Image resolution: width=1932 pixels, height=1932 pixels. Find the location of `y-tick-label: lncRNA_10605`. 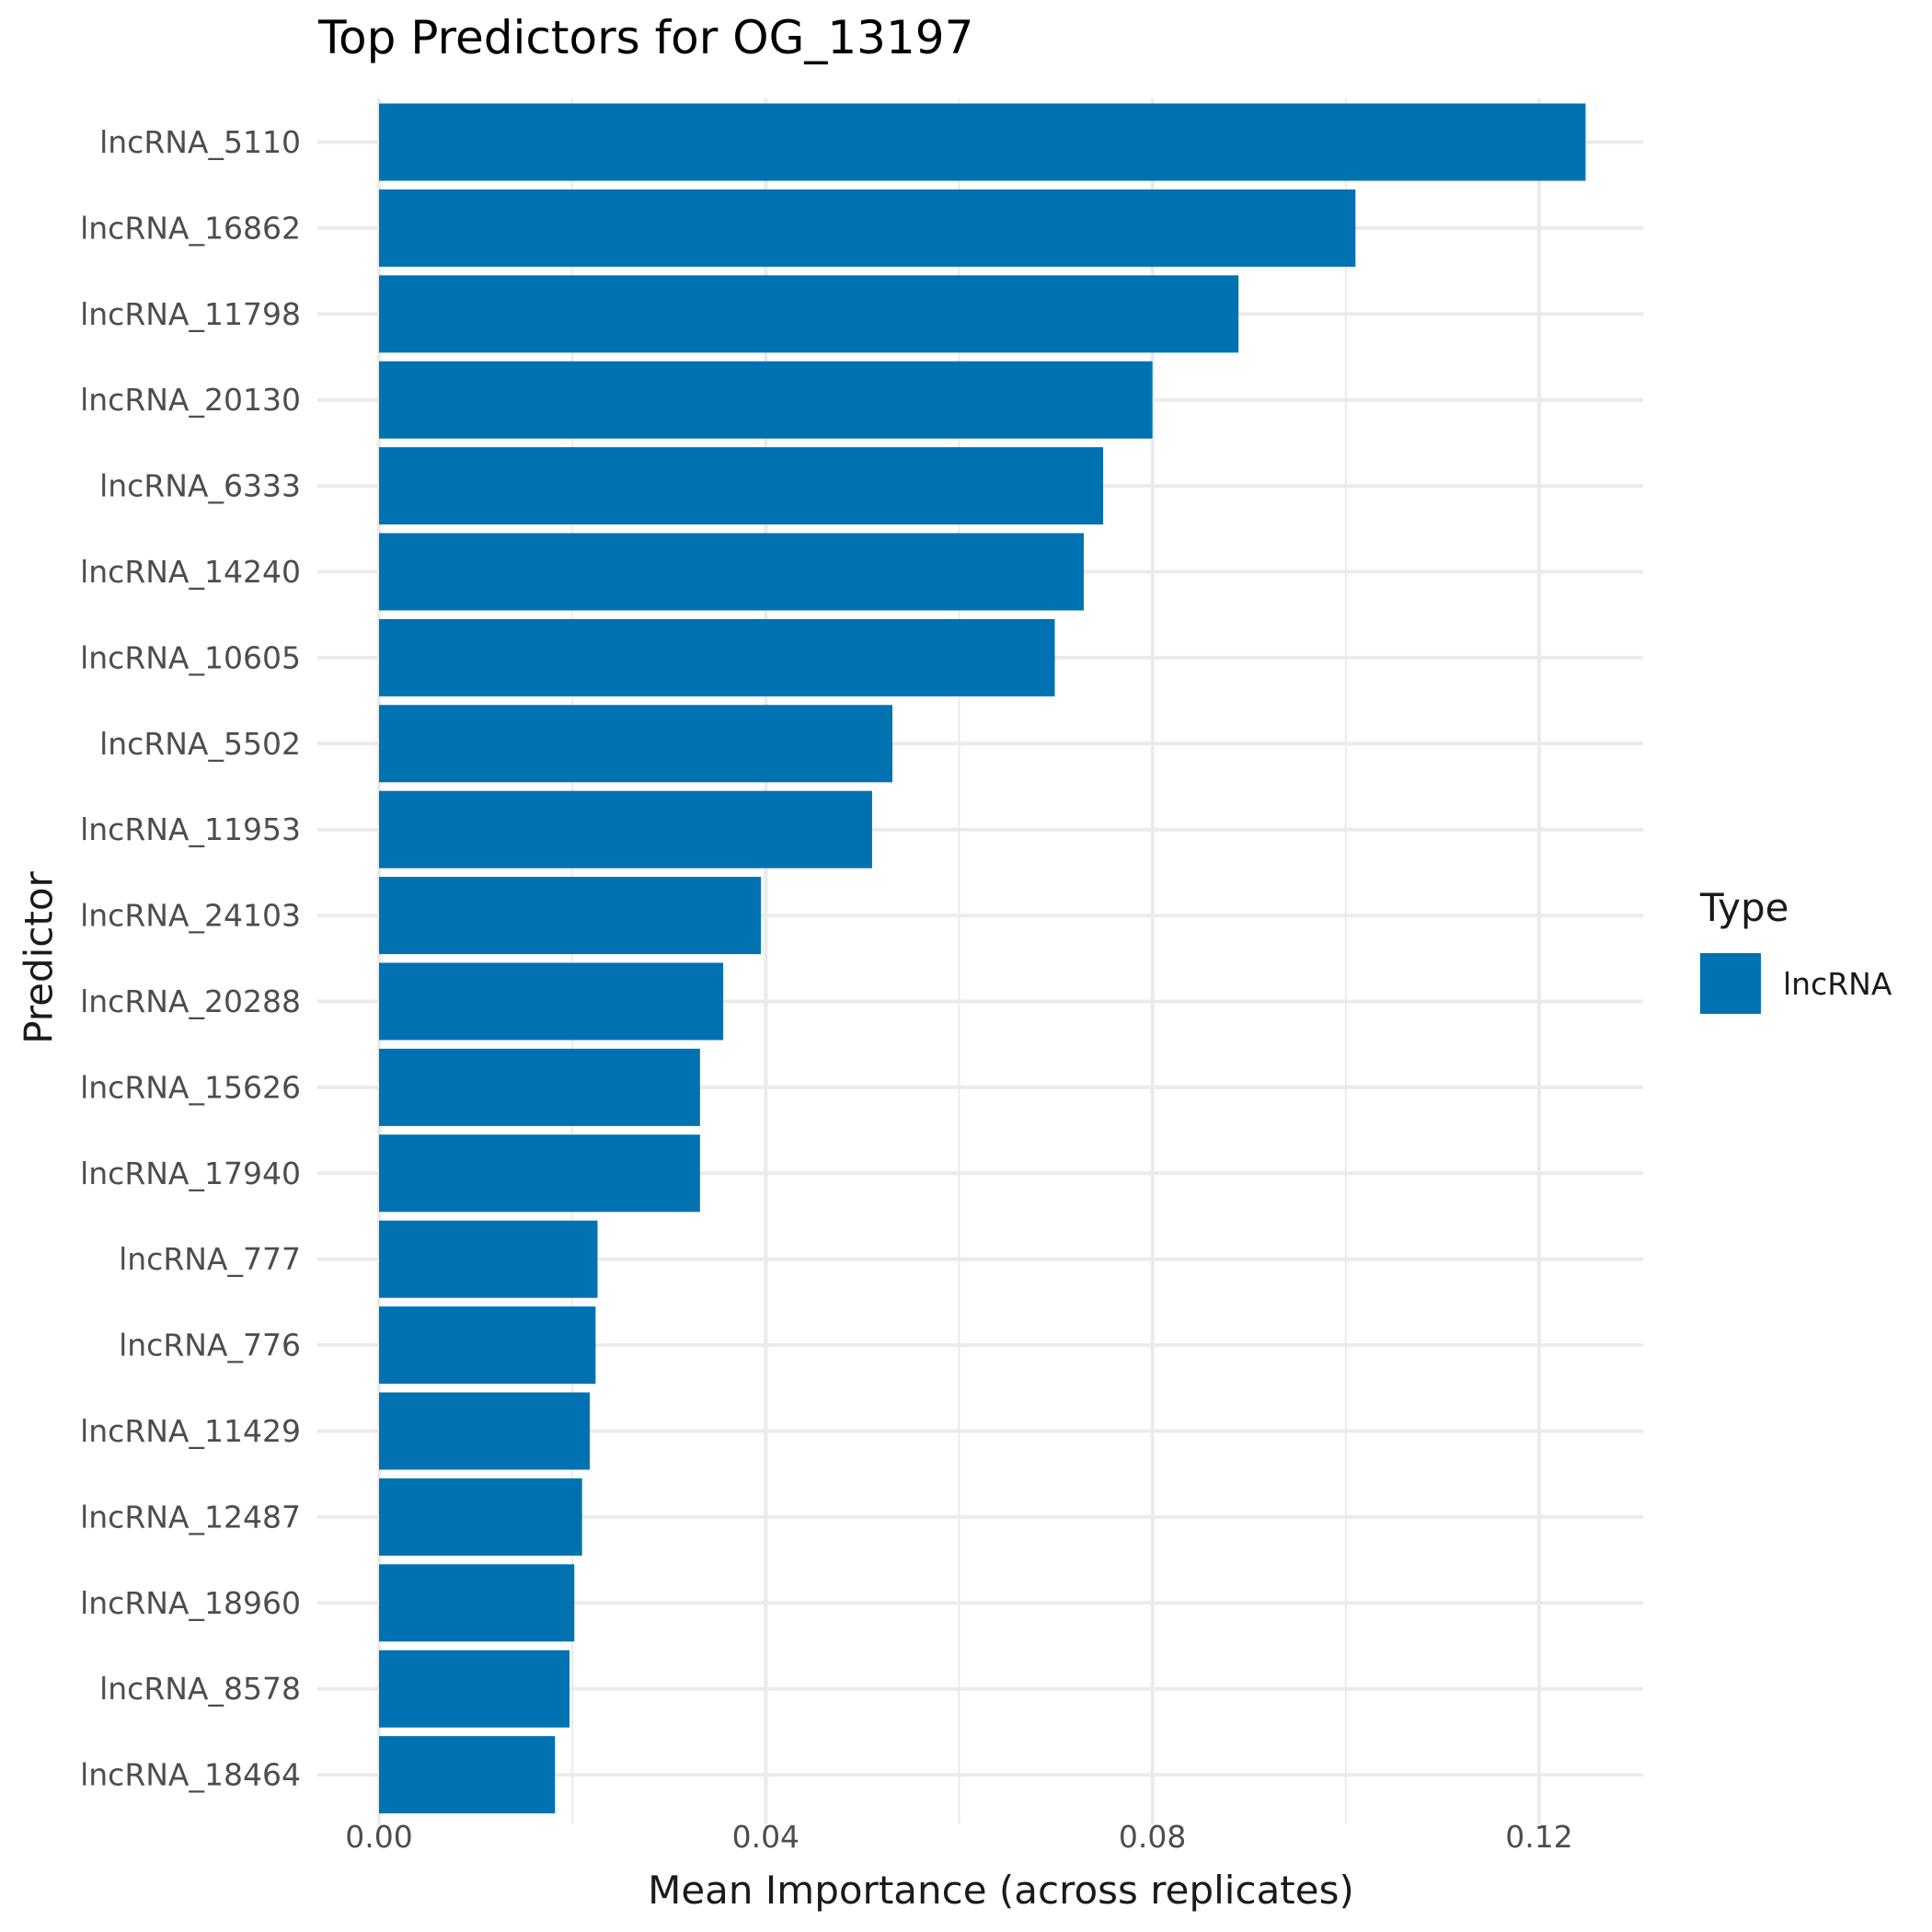

y-tick-label: lncRNA_10605 is located at coordinates (190, 657).